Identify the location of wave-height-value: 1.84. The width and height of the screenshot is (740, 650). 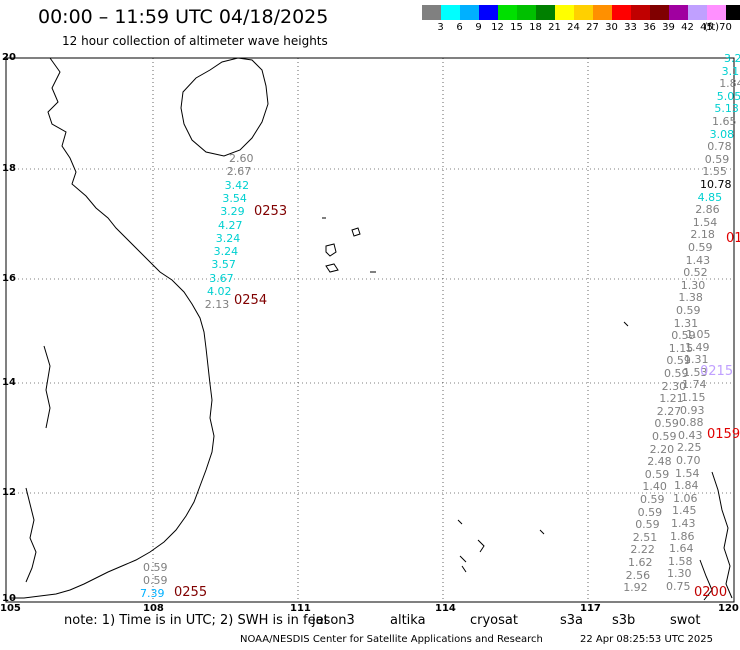
(729, 84).